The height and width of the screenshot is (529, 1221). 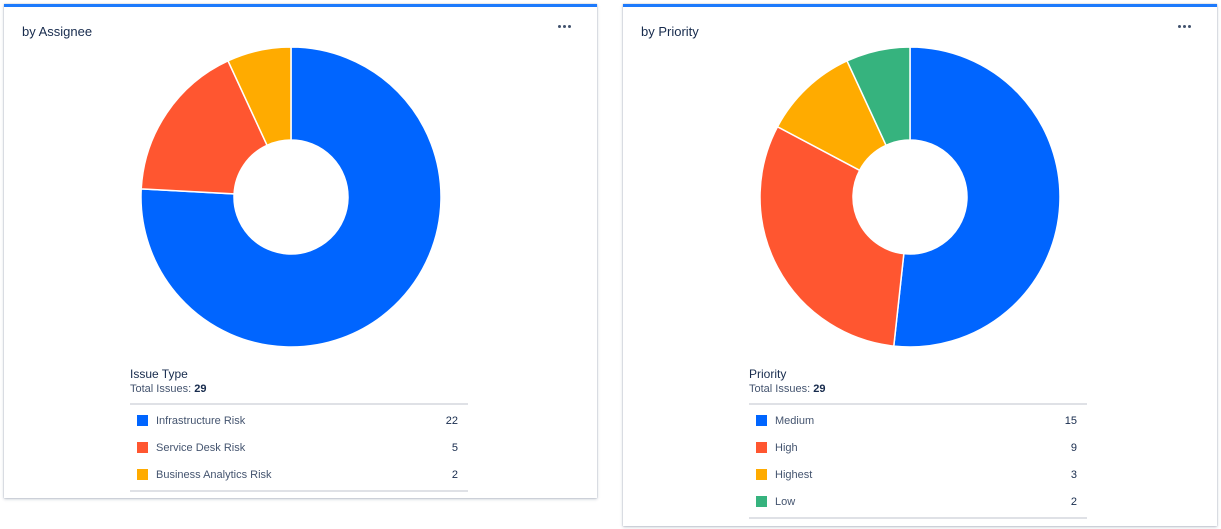 What do you see at coordinates (918, 420) in the screenshot?
I see `legend-item-medium: Medium 15` at bounding box center [918, 420].